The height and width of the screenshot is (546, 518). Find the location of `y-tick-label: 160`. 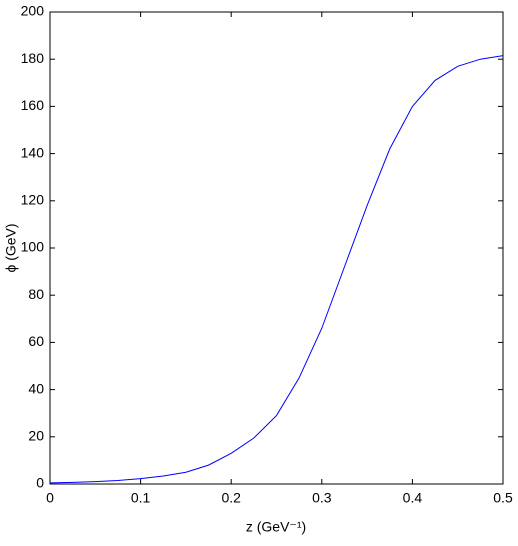

y-tick-label: 160 is located at coordinates (33, 105).